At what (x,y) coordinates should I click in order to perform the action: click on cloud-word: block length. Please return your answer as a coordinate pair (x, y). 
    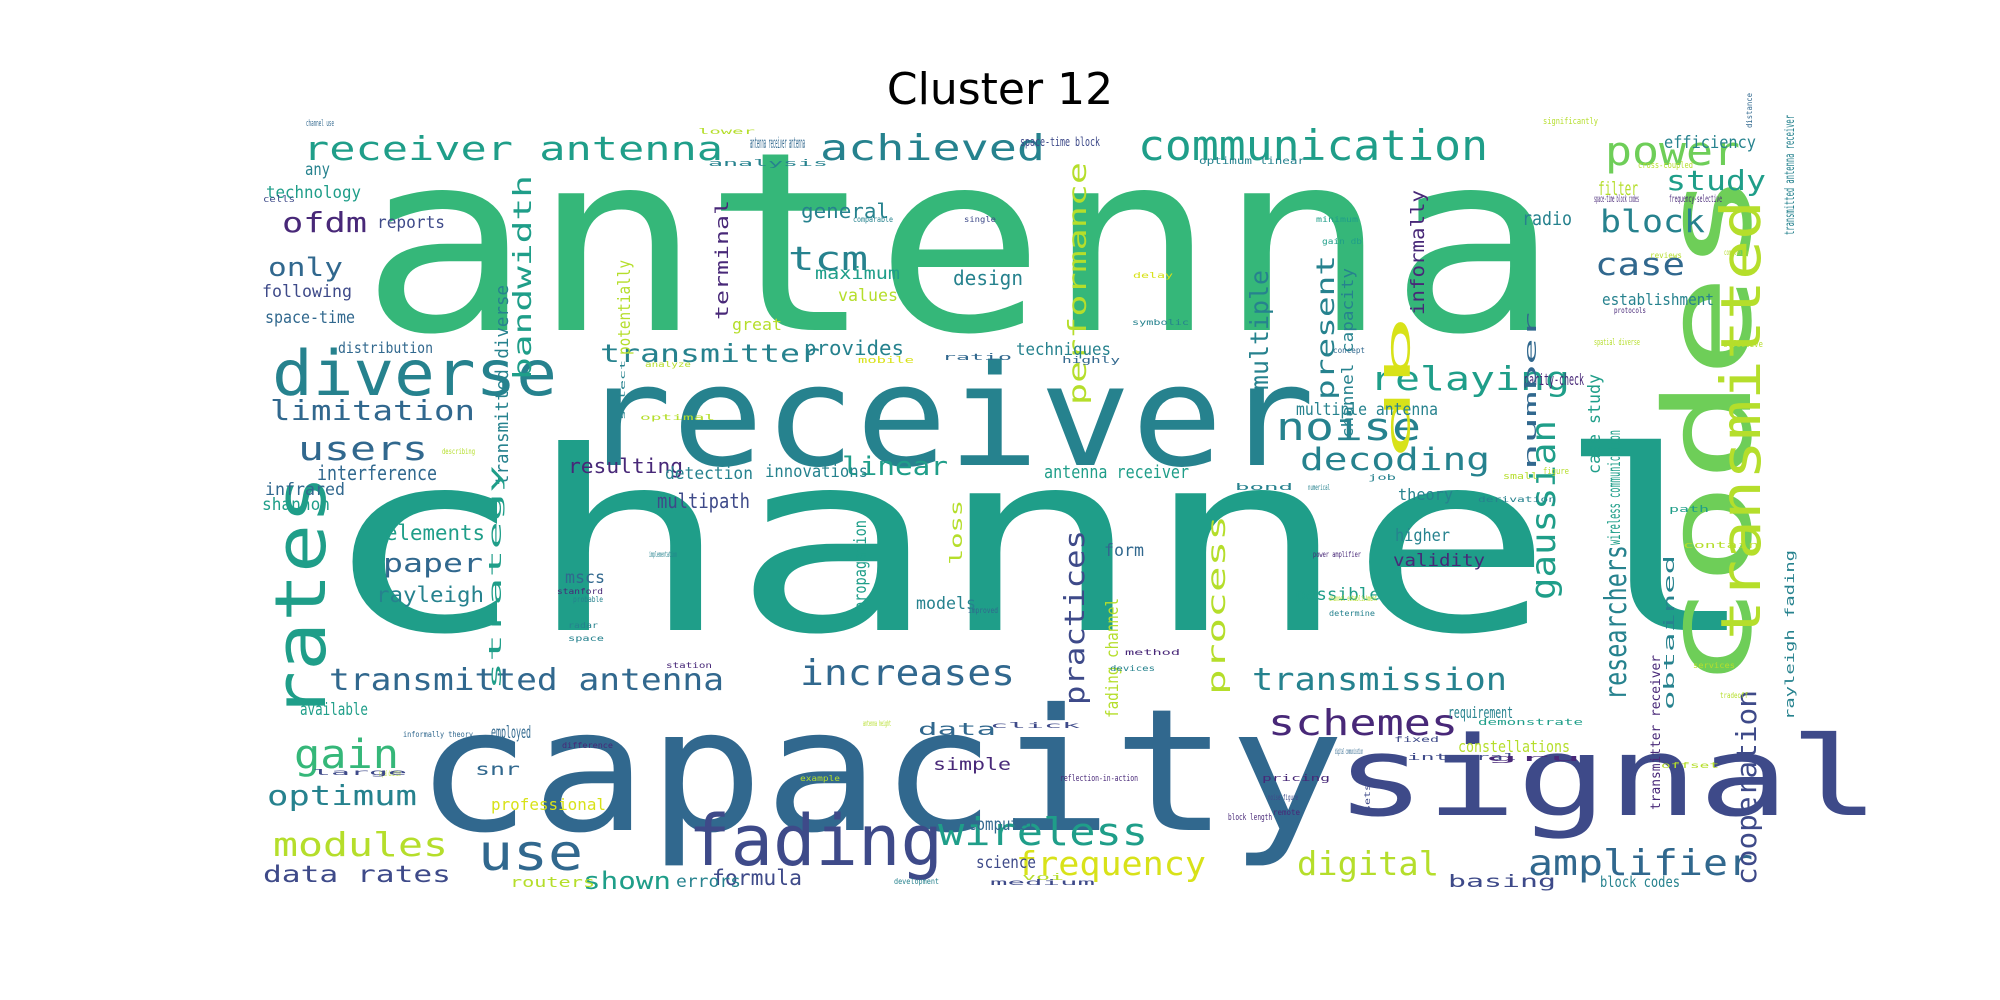
    Looking at the image, I should click on (1250, 818).